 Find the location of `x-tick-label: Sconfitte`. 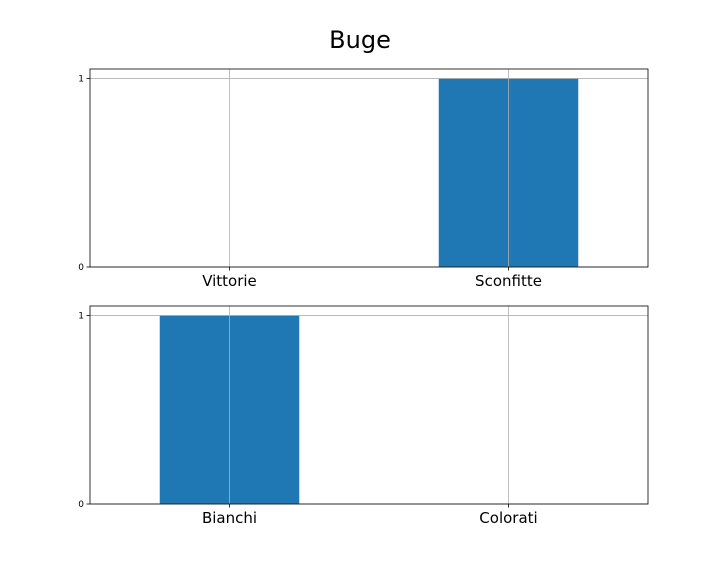

x-tick-label: Sconfitte is located at coordinates (508, 281).